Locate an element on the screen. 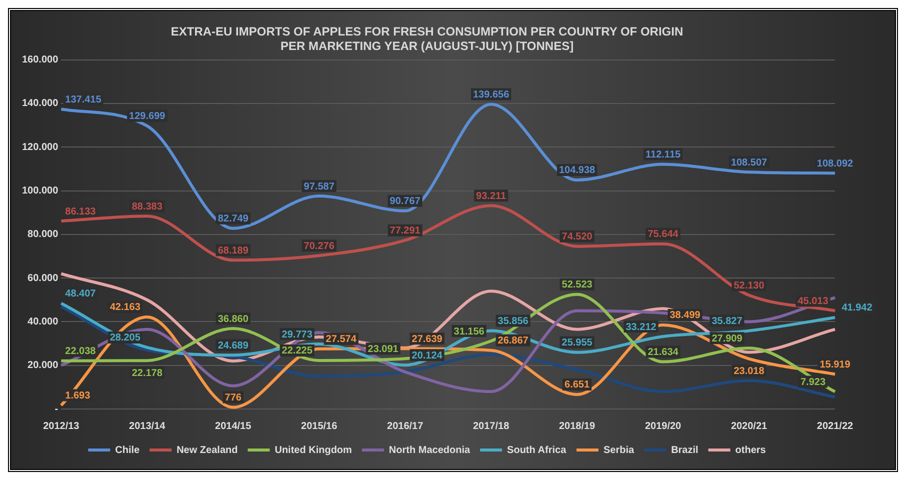 The image size is (906, 480). data-label: 90.767 is located at coordinates (405, 202).